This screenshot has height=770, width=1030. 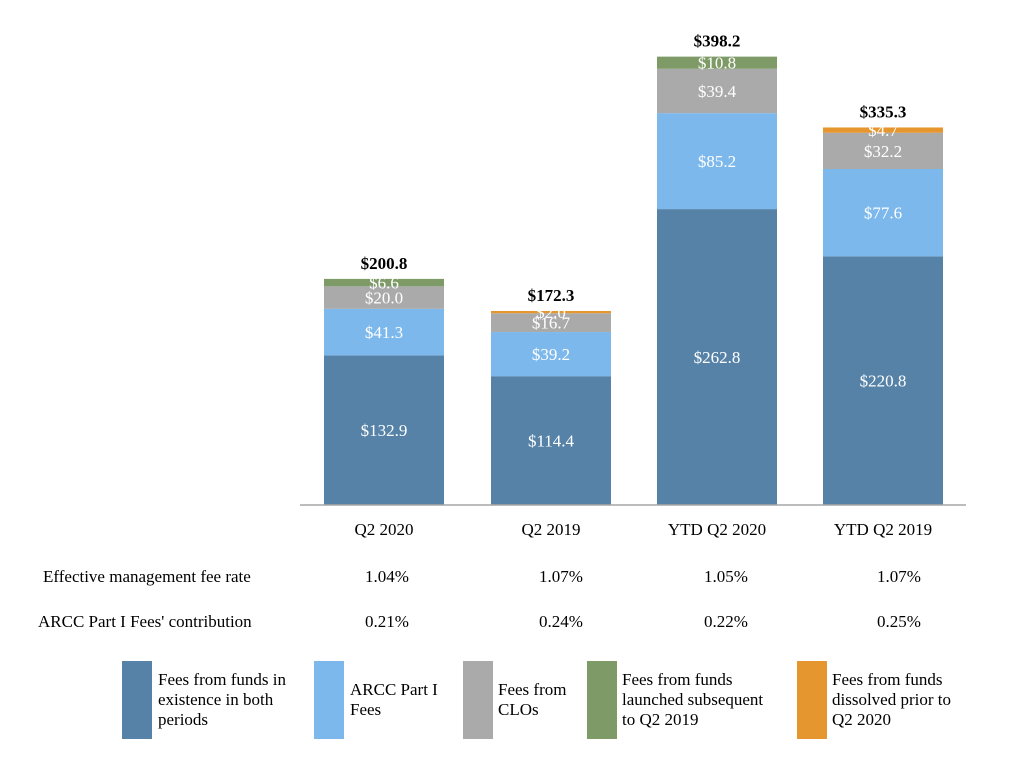 I want to click on bar-segment-q2-2020-s1, so click(x=384, y=332).